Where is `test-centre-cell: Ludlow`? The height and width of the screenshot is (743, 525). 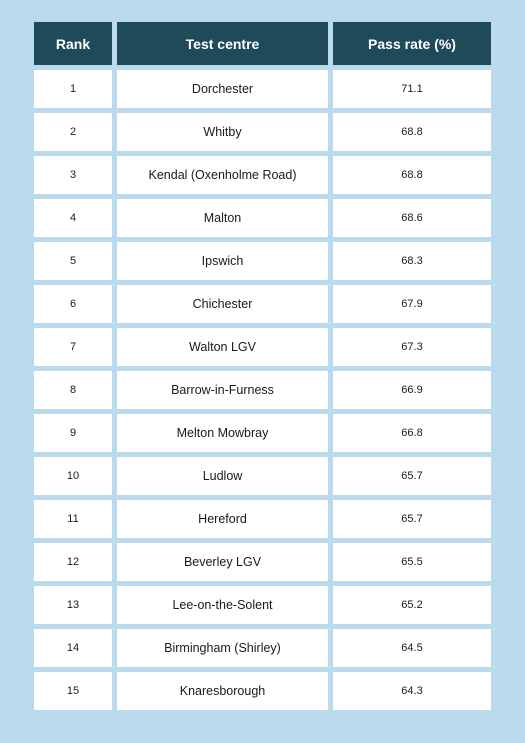 test-centre-cell: Ludlow is located at coordinates (222, 476).